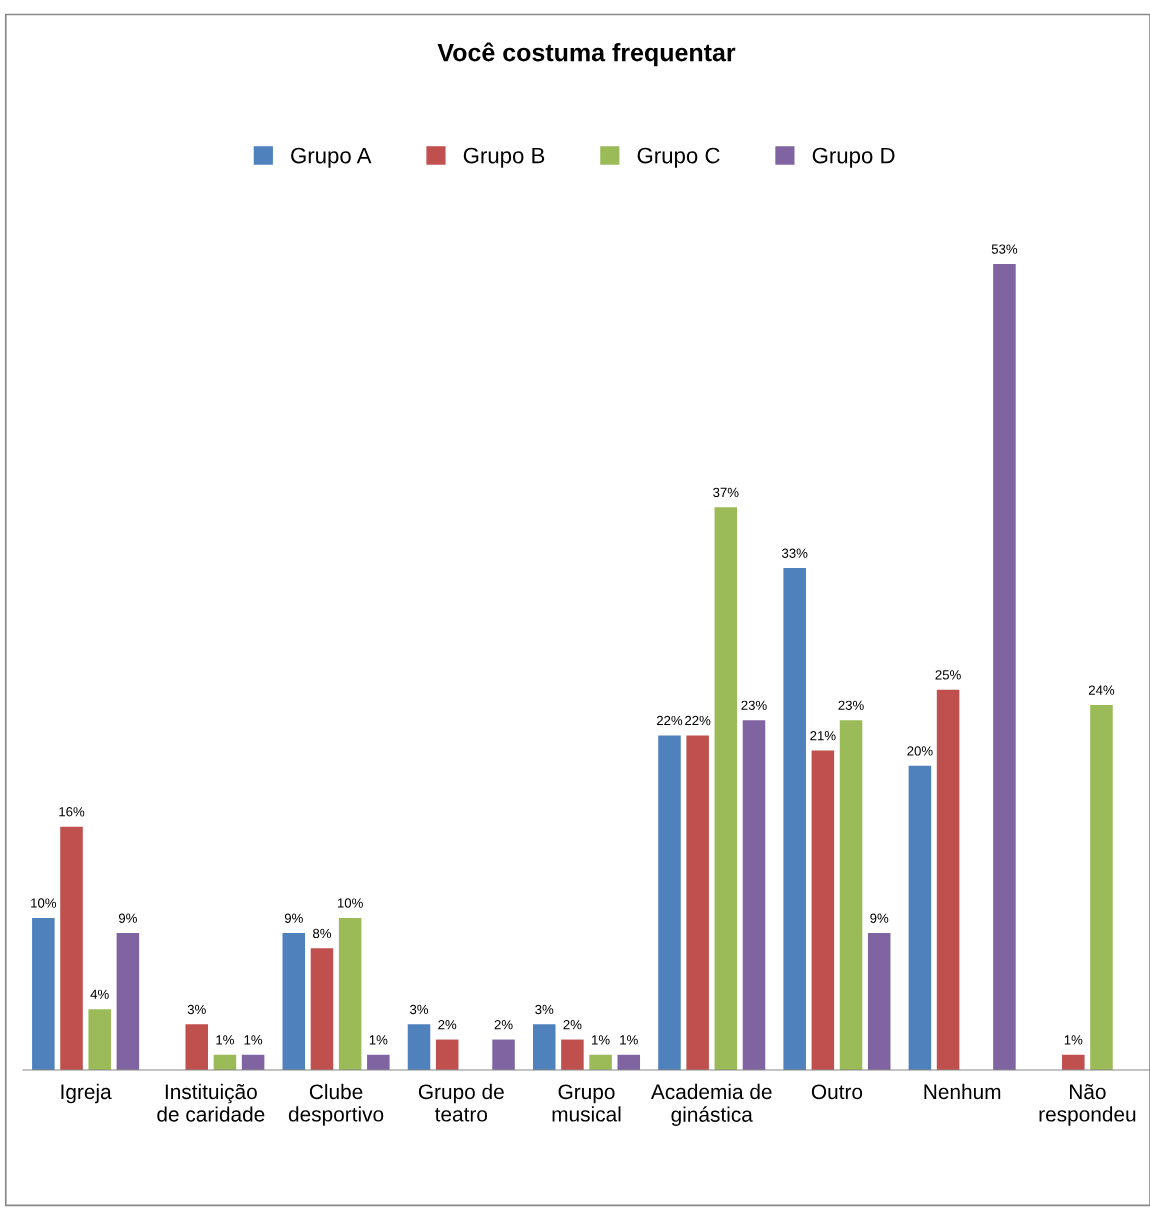 The width and height of the screenshot is (1150, 1209). I want to click on x-tick-label: Outro, so click(837, 1092).